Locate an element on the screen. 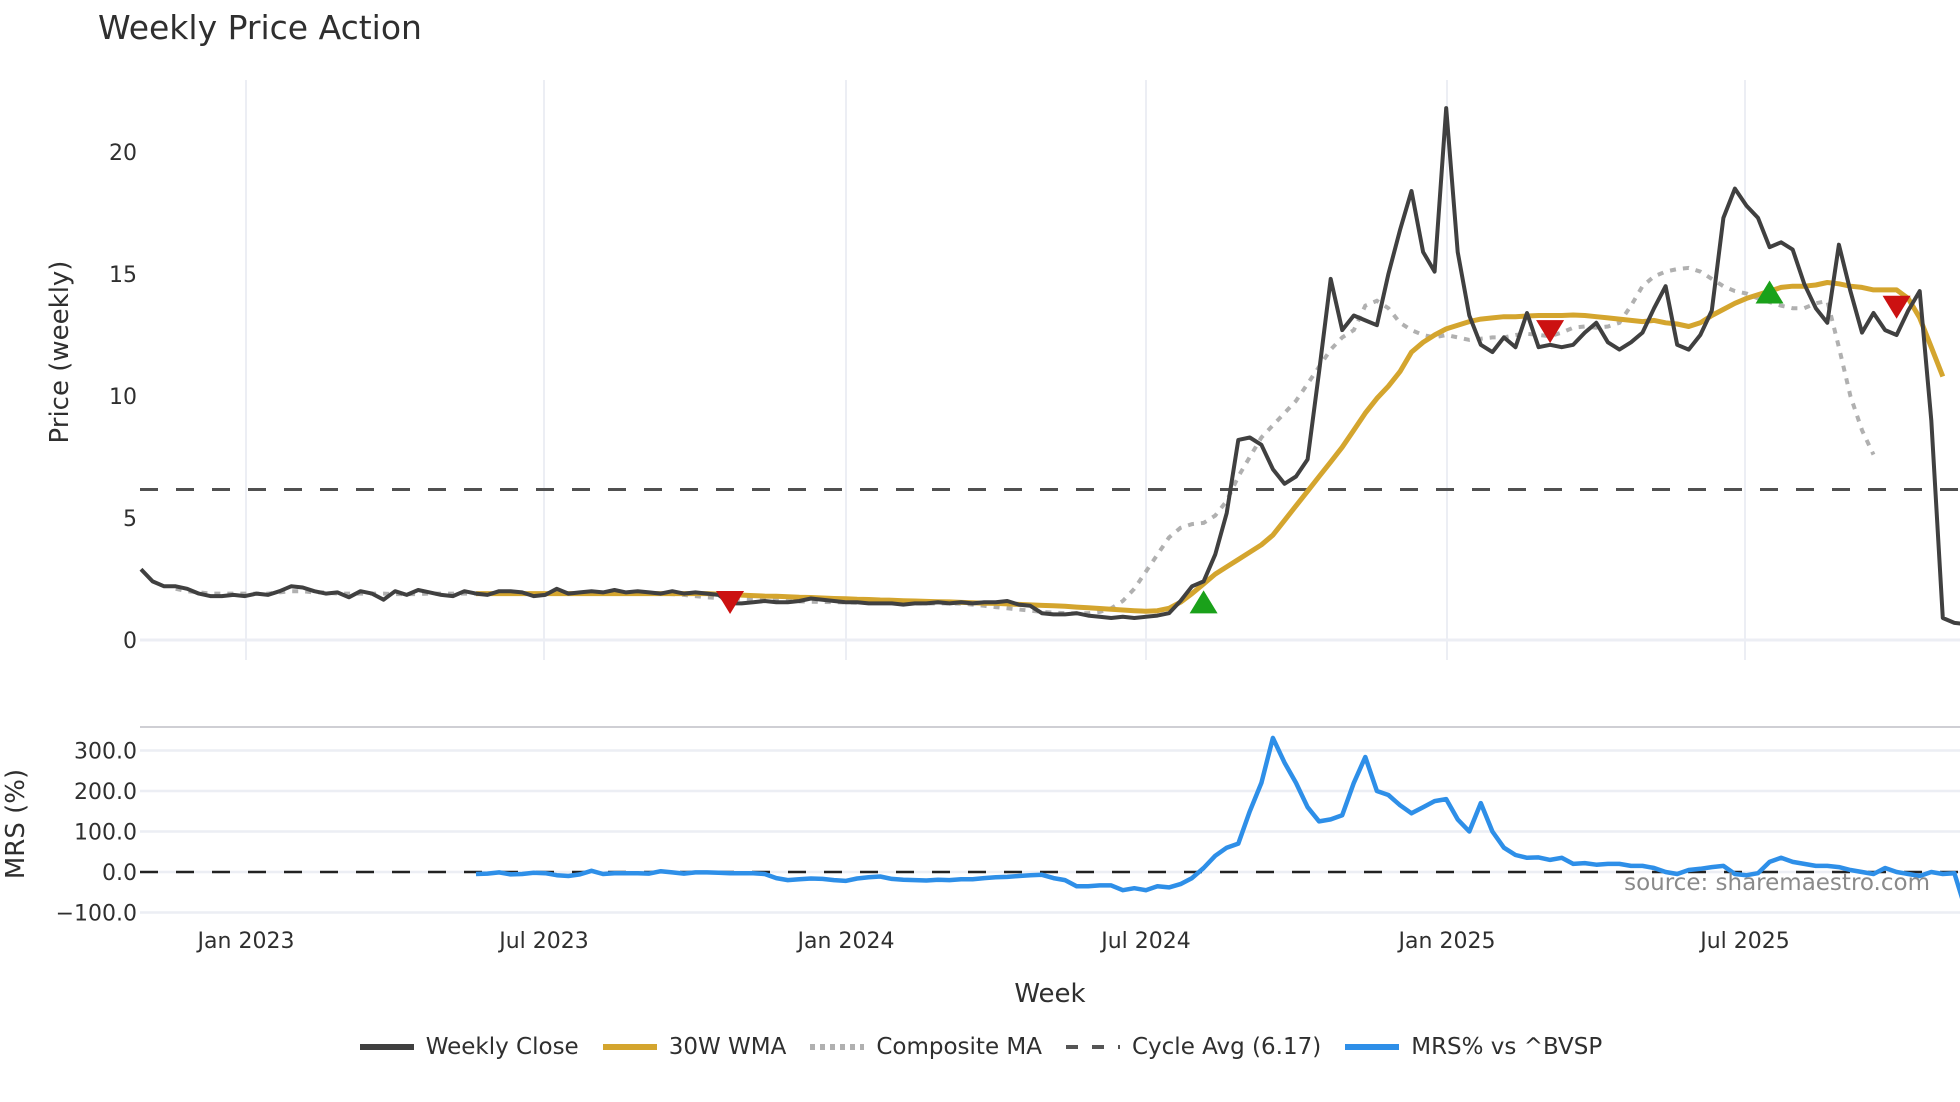  x-tick-label: Jul 2024 is located at coordinates (1145, 941).